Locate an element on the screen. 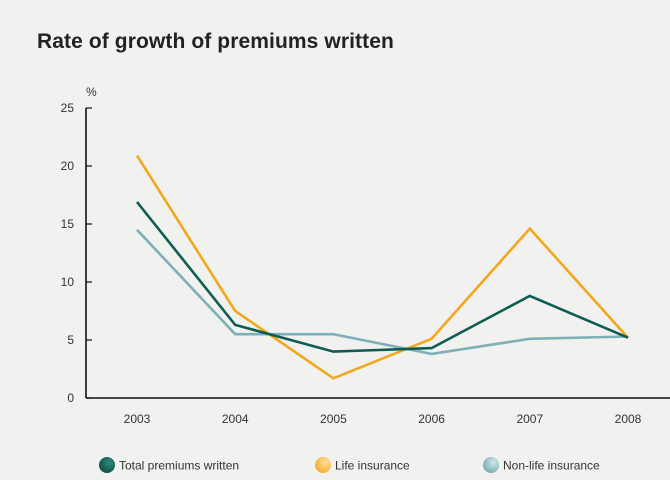 Image resolution: width=670 pixels, height=480 pixels. legend-swatch-life-insurance is located at coordinates (323, 465).